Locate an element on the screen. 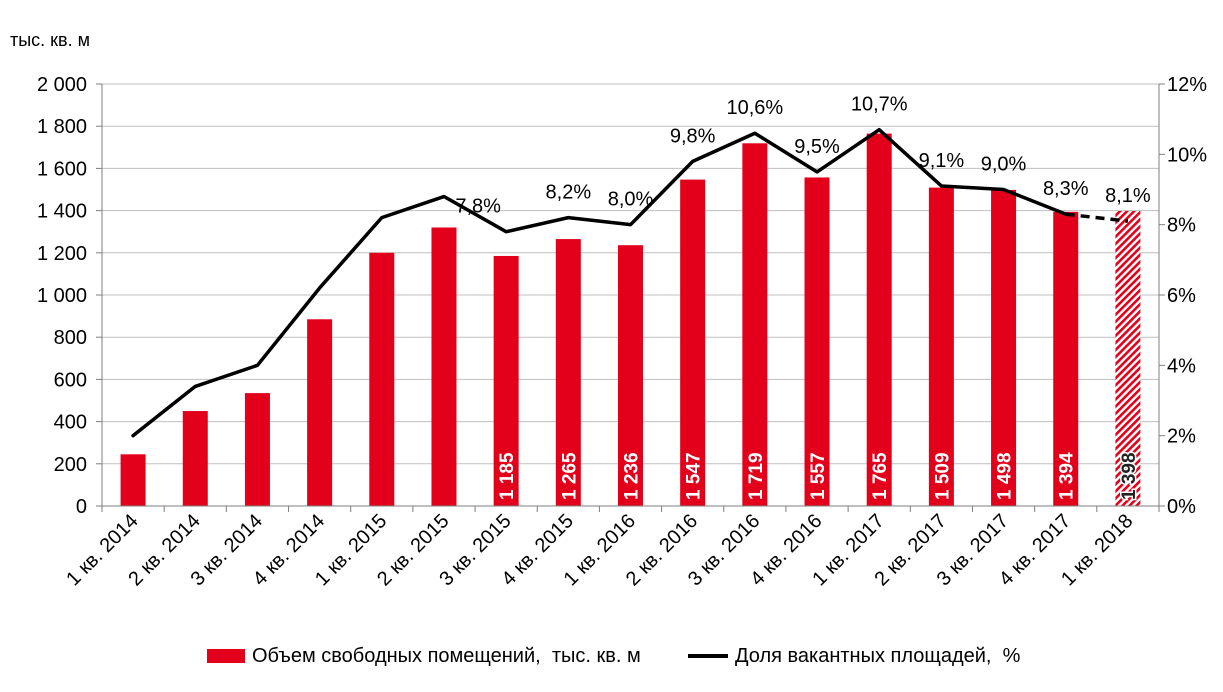 This screenshot has height=692, width=1223. left-tick-label: 800 is located at coordinates (70, 338).